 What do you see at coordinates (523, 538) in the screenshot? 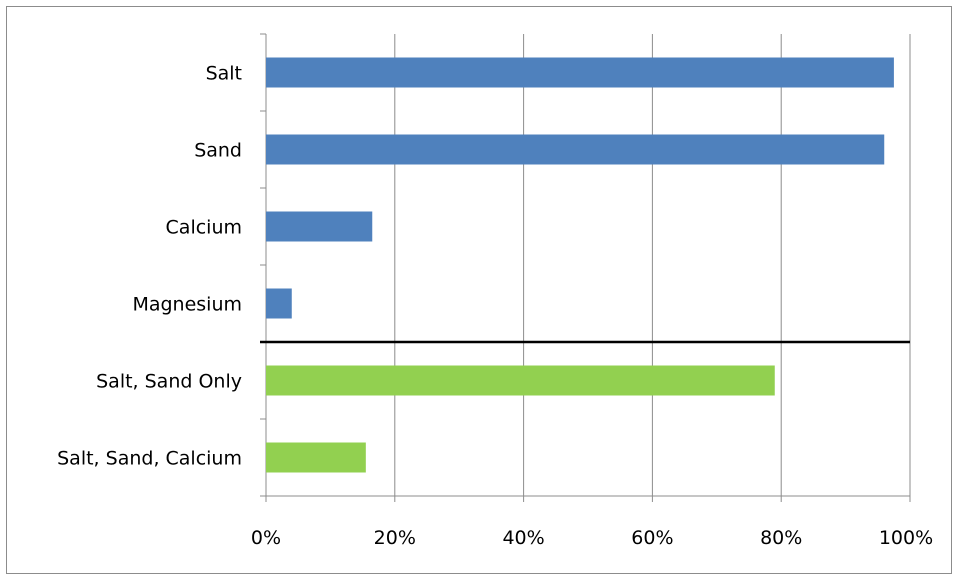
I see `x-tick-label-2: 40%` at bounding box center [523, 538].